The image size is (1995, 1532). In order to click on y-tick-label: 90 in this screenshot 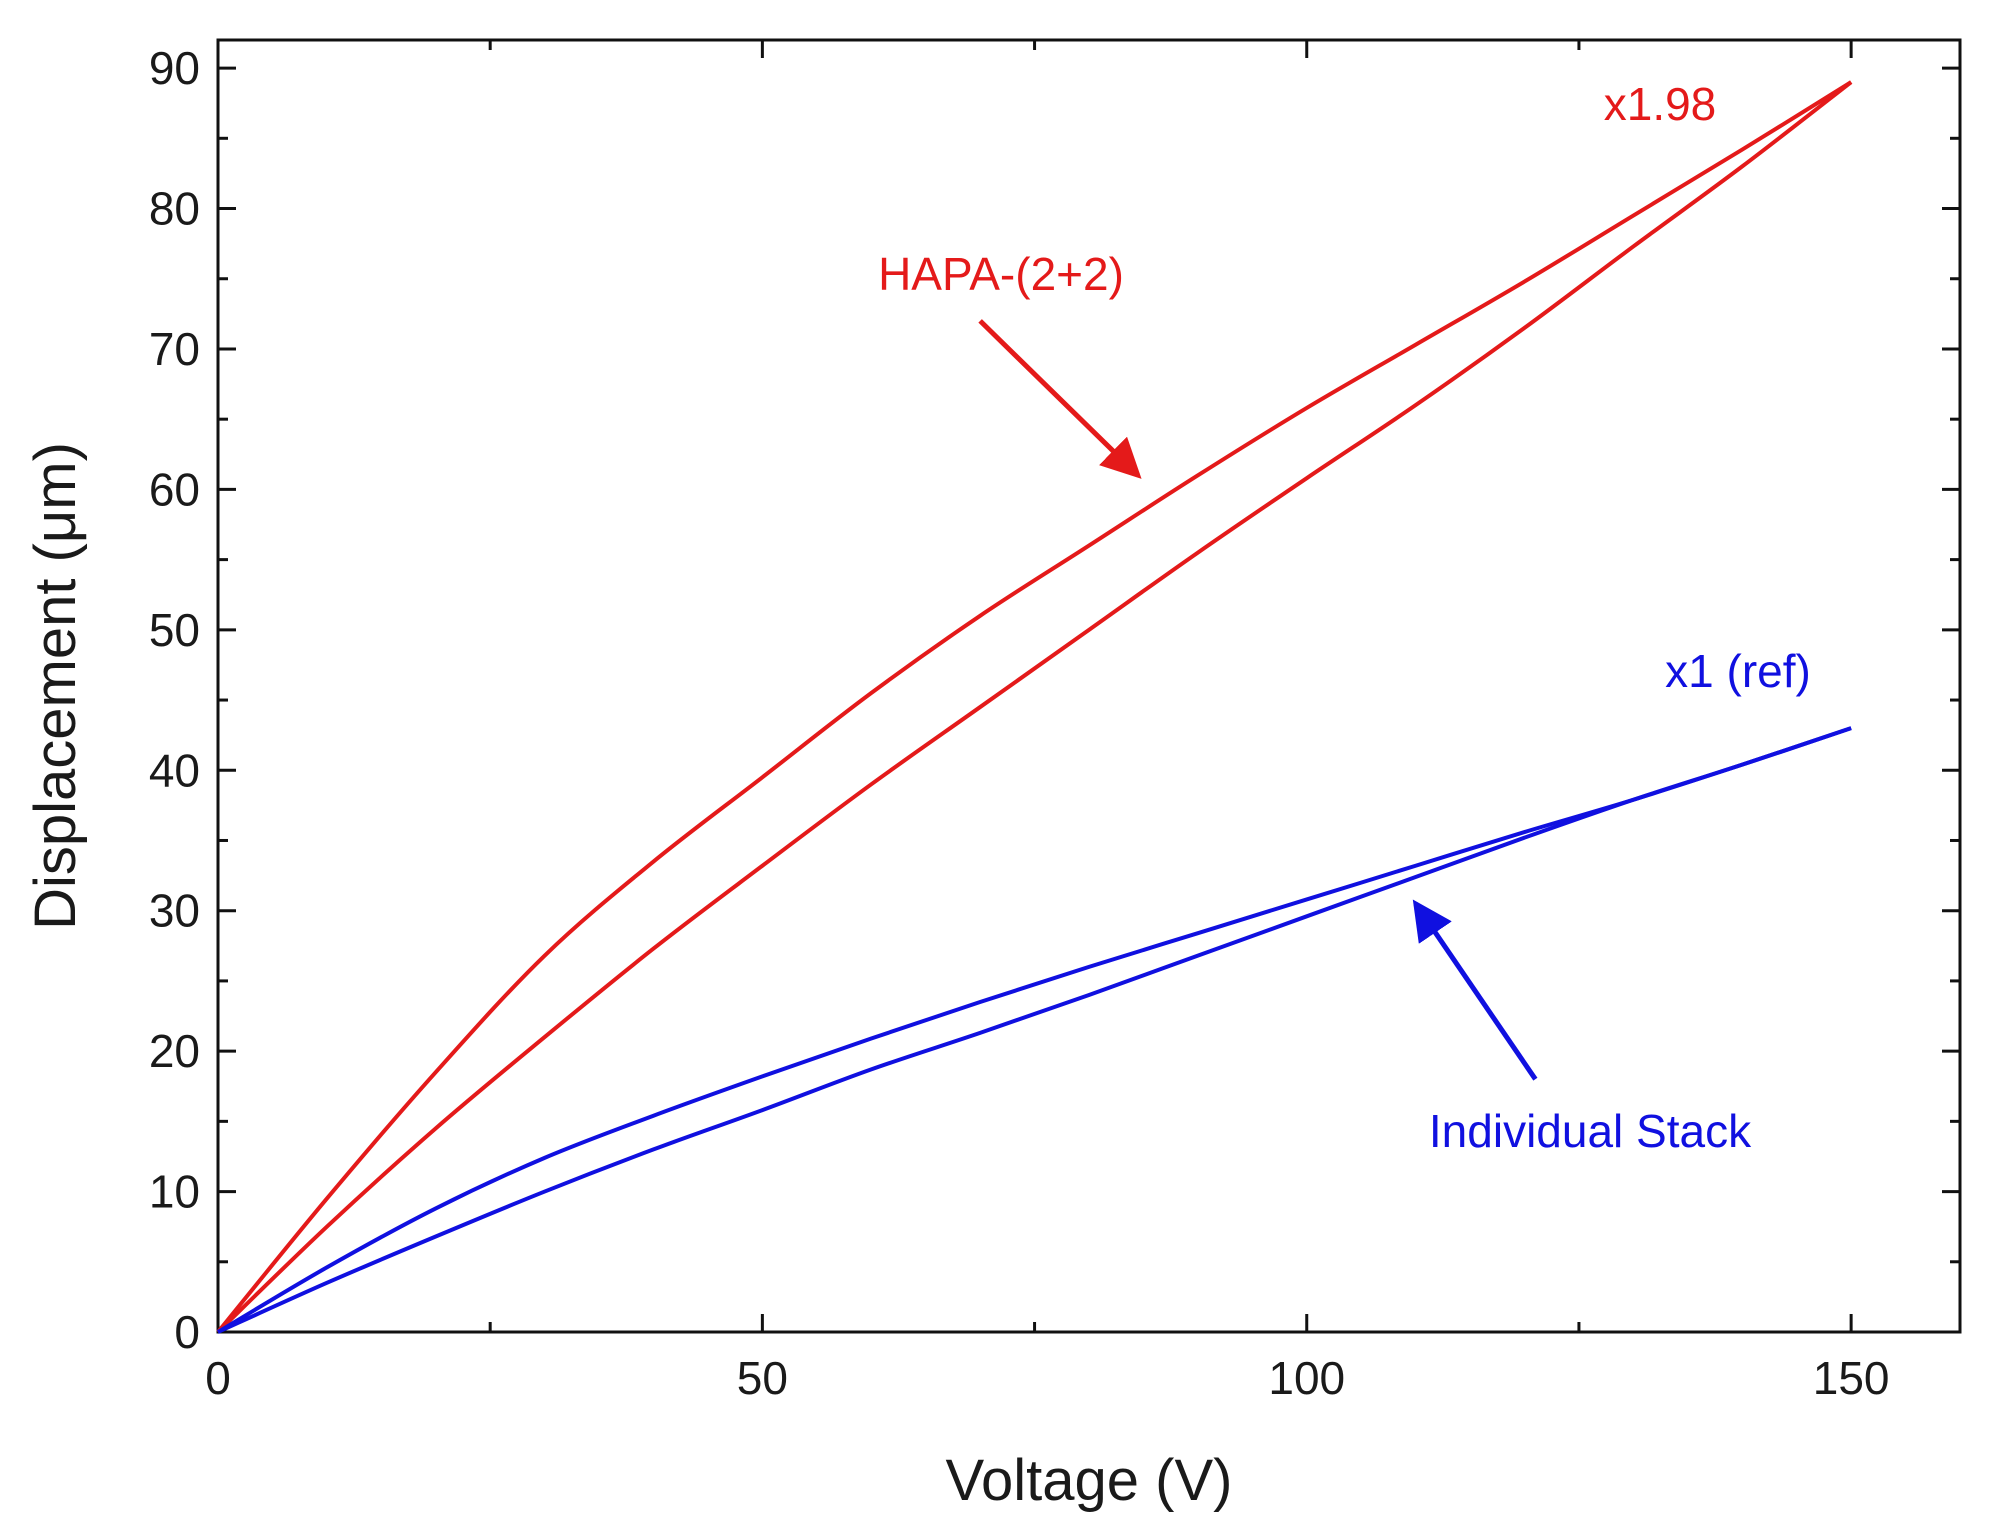, I will do `click(174, 68)`.